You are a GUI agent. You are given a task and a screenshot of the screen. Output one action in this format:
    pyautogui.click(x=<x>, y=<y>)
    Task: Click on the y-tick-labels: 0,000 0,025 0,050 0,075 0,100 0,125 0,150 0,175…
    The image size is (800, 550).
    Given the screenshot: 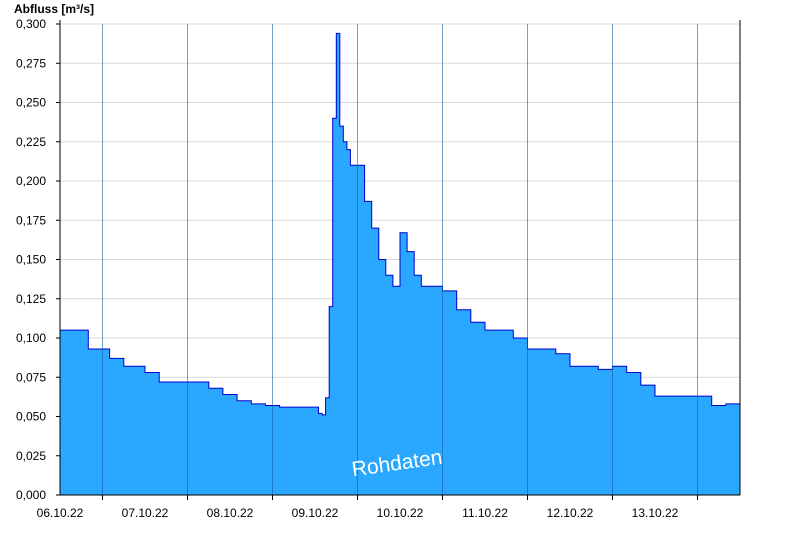 What is the action you would take?
    pyautogui.click(x=38, y=259)
    